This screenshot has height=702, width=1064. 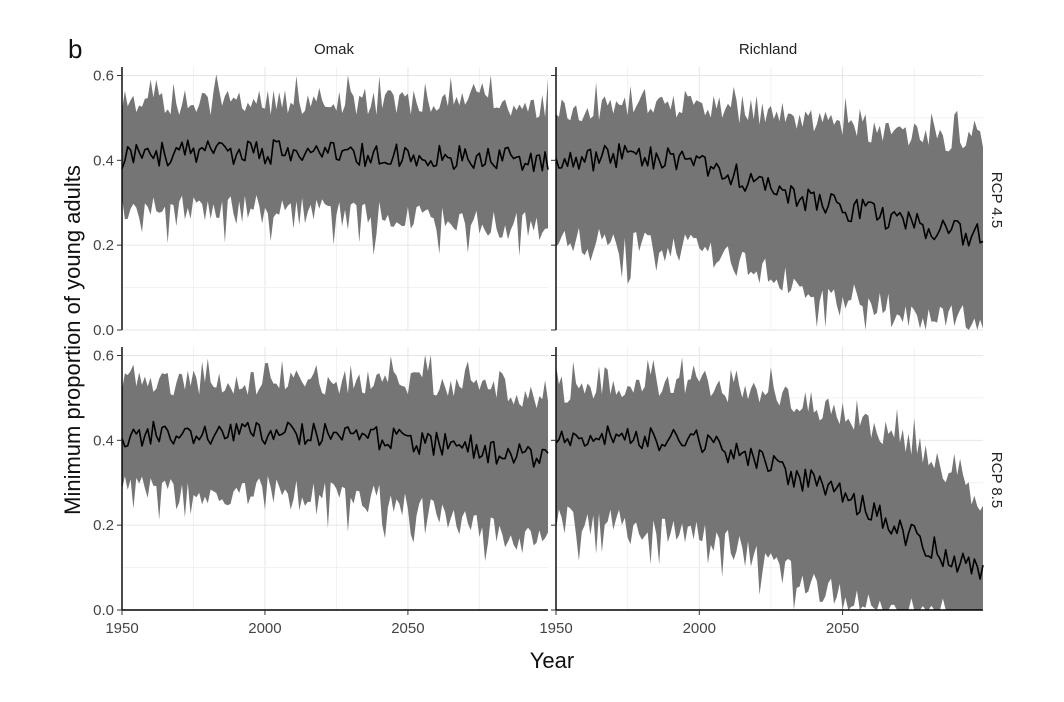 I want to click on column-strip-omak: Omak, so click(x=334, y=49).